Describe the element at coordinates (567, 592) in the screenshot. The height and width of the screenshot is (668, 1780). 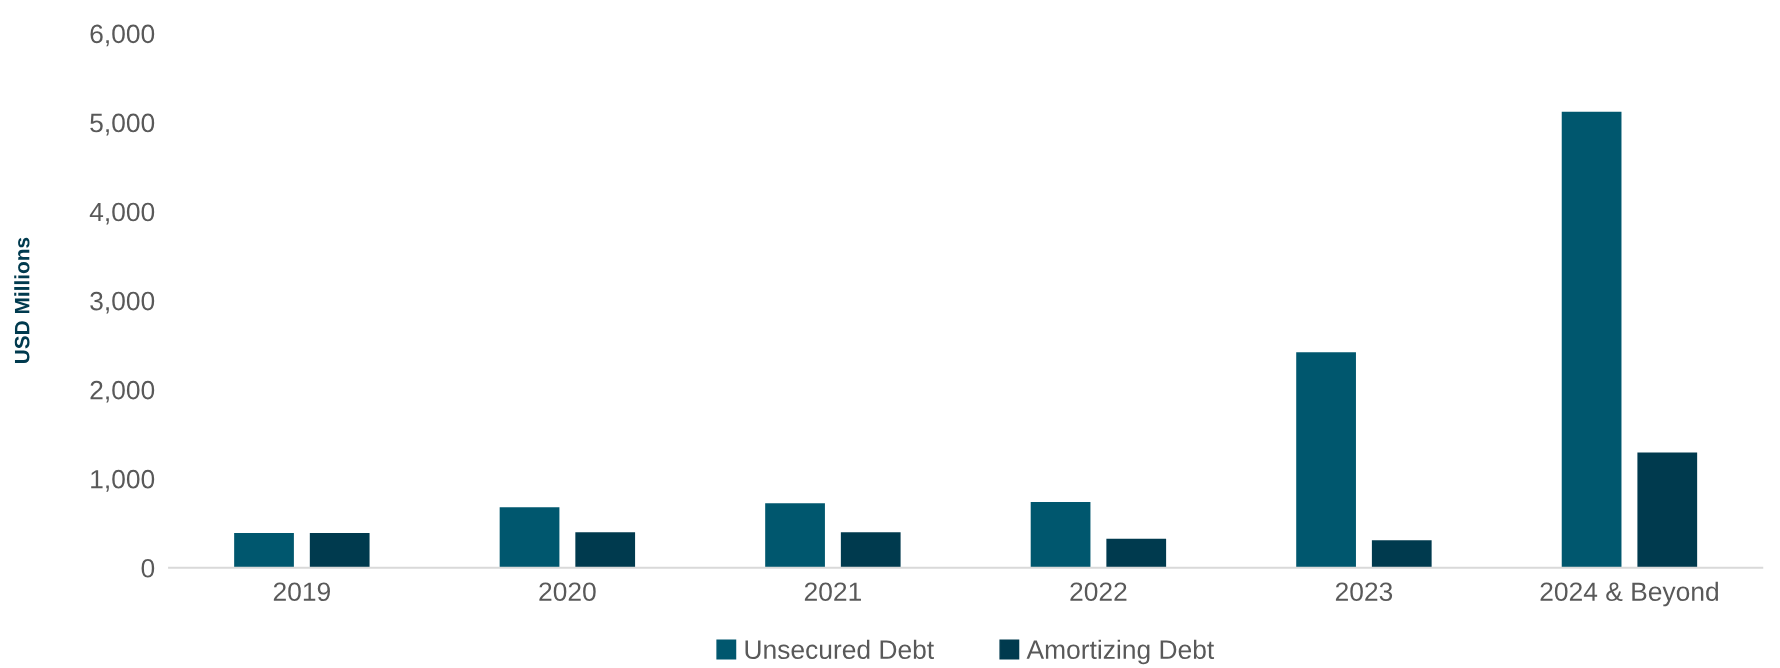
I see `x-tick-label: 2020` at that location.